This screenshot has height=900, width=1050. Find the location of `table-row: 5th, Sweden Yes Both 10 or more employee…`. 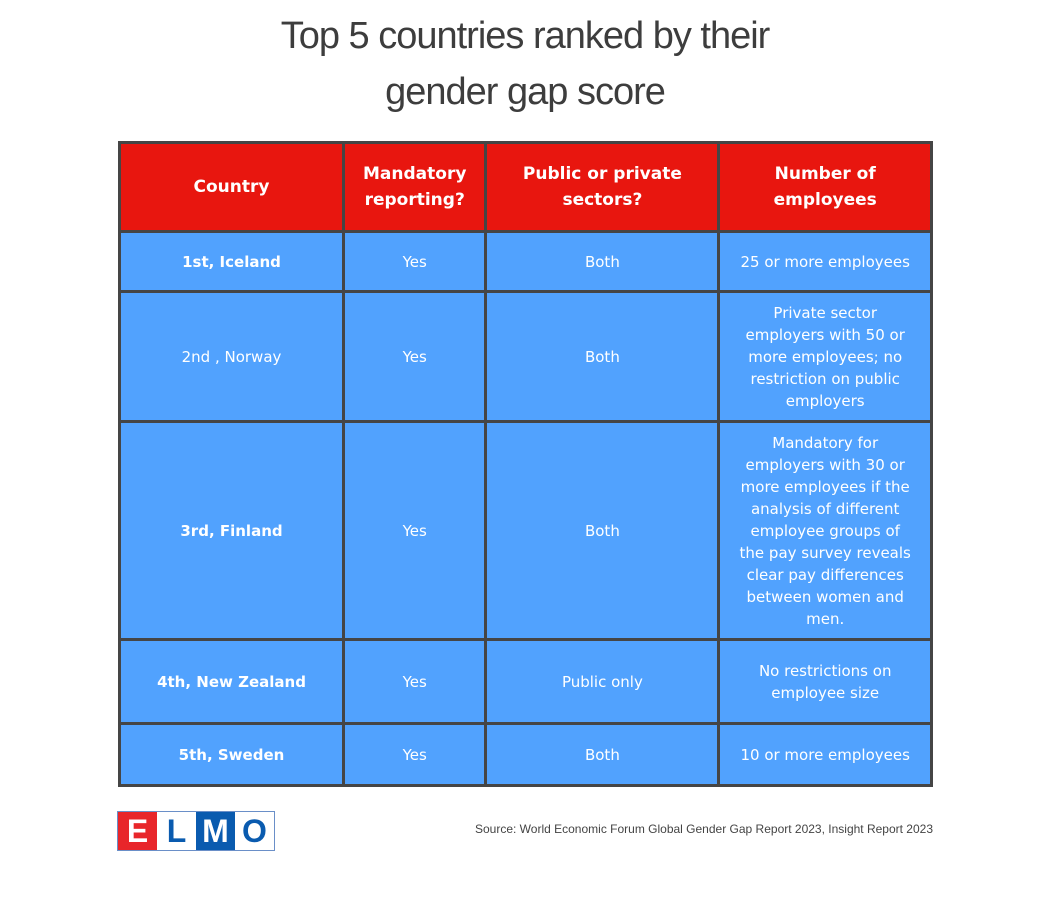

table-row: 5th, Sweden Yes Both 10 or more employee… is located at coordinates (525, 754).